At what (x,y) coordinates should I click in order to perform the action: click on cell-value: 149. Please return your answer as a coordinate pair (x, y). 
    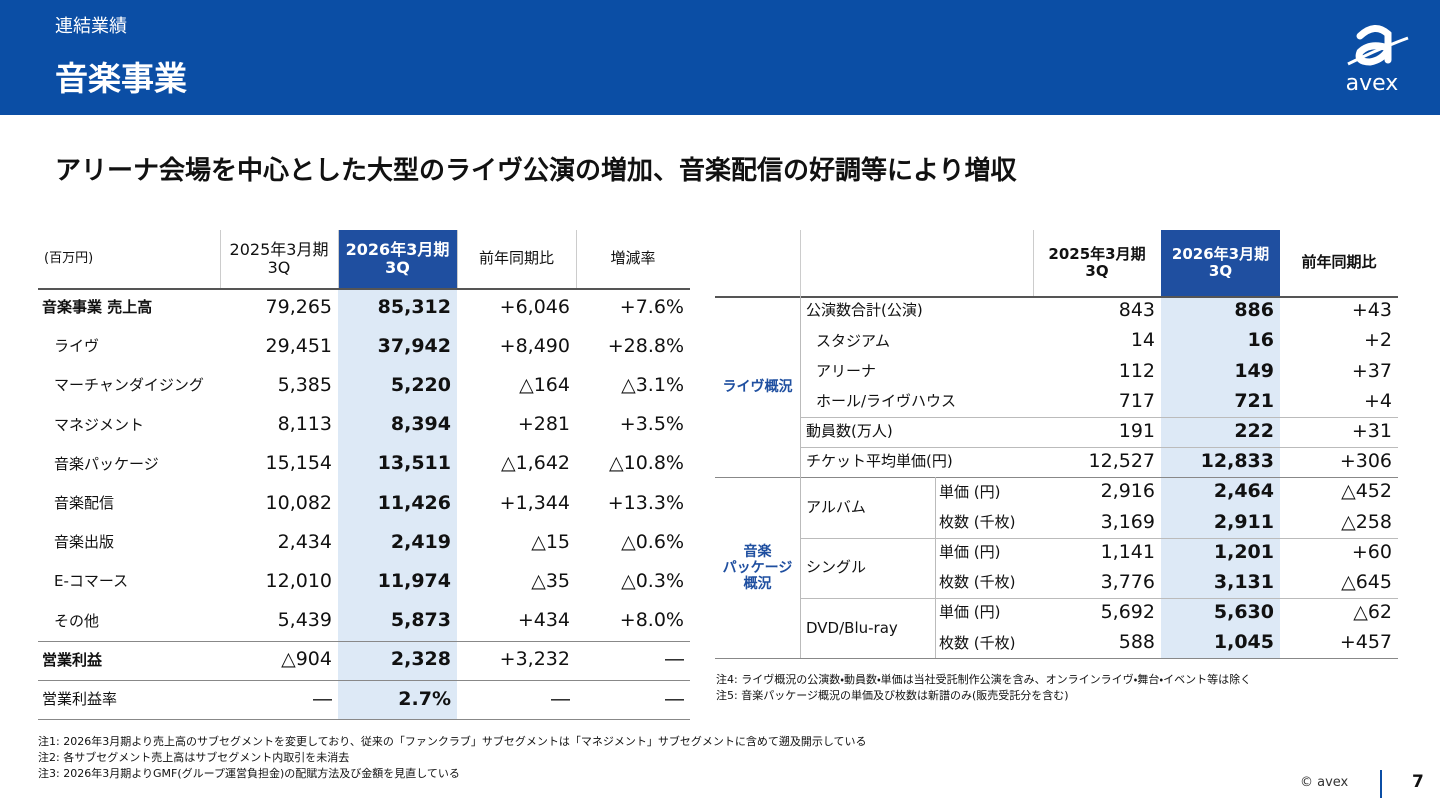
    Looking at the image, I should click on (1254, 370).